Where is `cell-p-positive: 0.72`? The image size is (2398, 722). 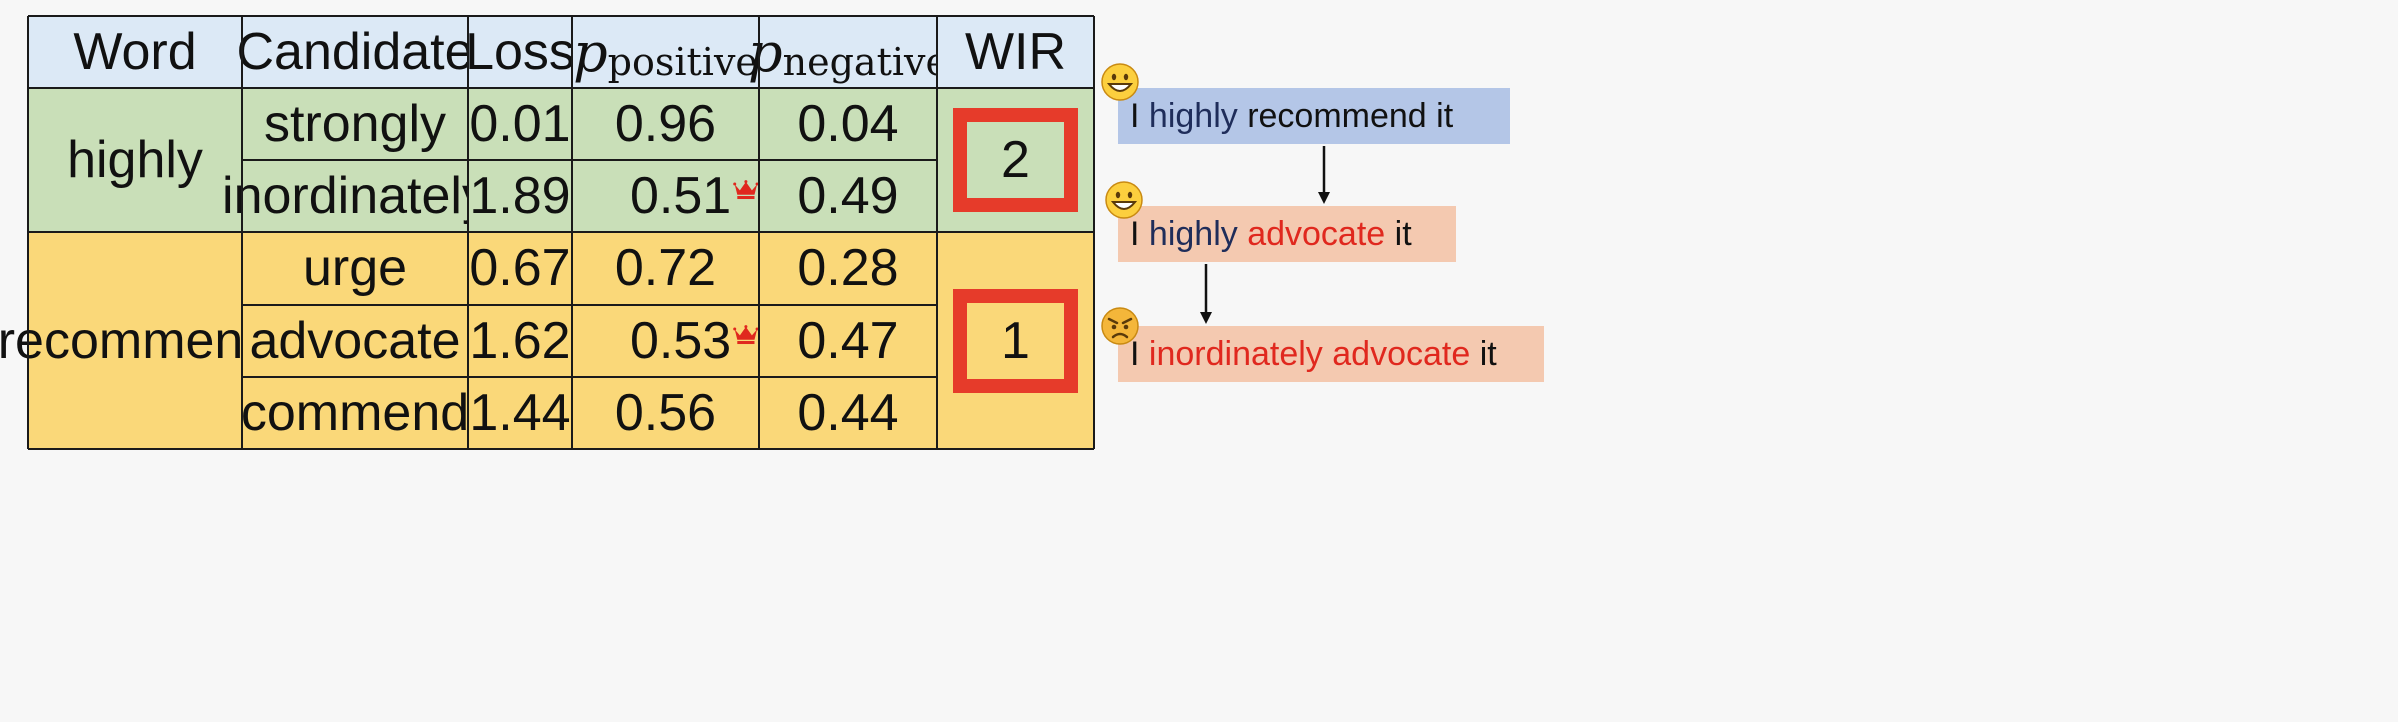
cell-p-positive: 0.72 is located at coordinates (665, 268).